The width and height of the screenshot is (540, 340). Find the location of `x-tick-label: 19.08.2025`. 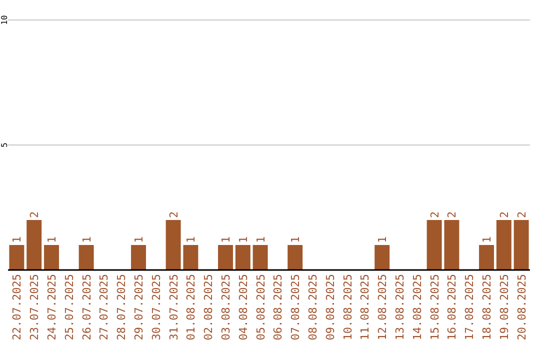

x-tick-label: 19.08.2025 is located at coordinates (504, 307).